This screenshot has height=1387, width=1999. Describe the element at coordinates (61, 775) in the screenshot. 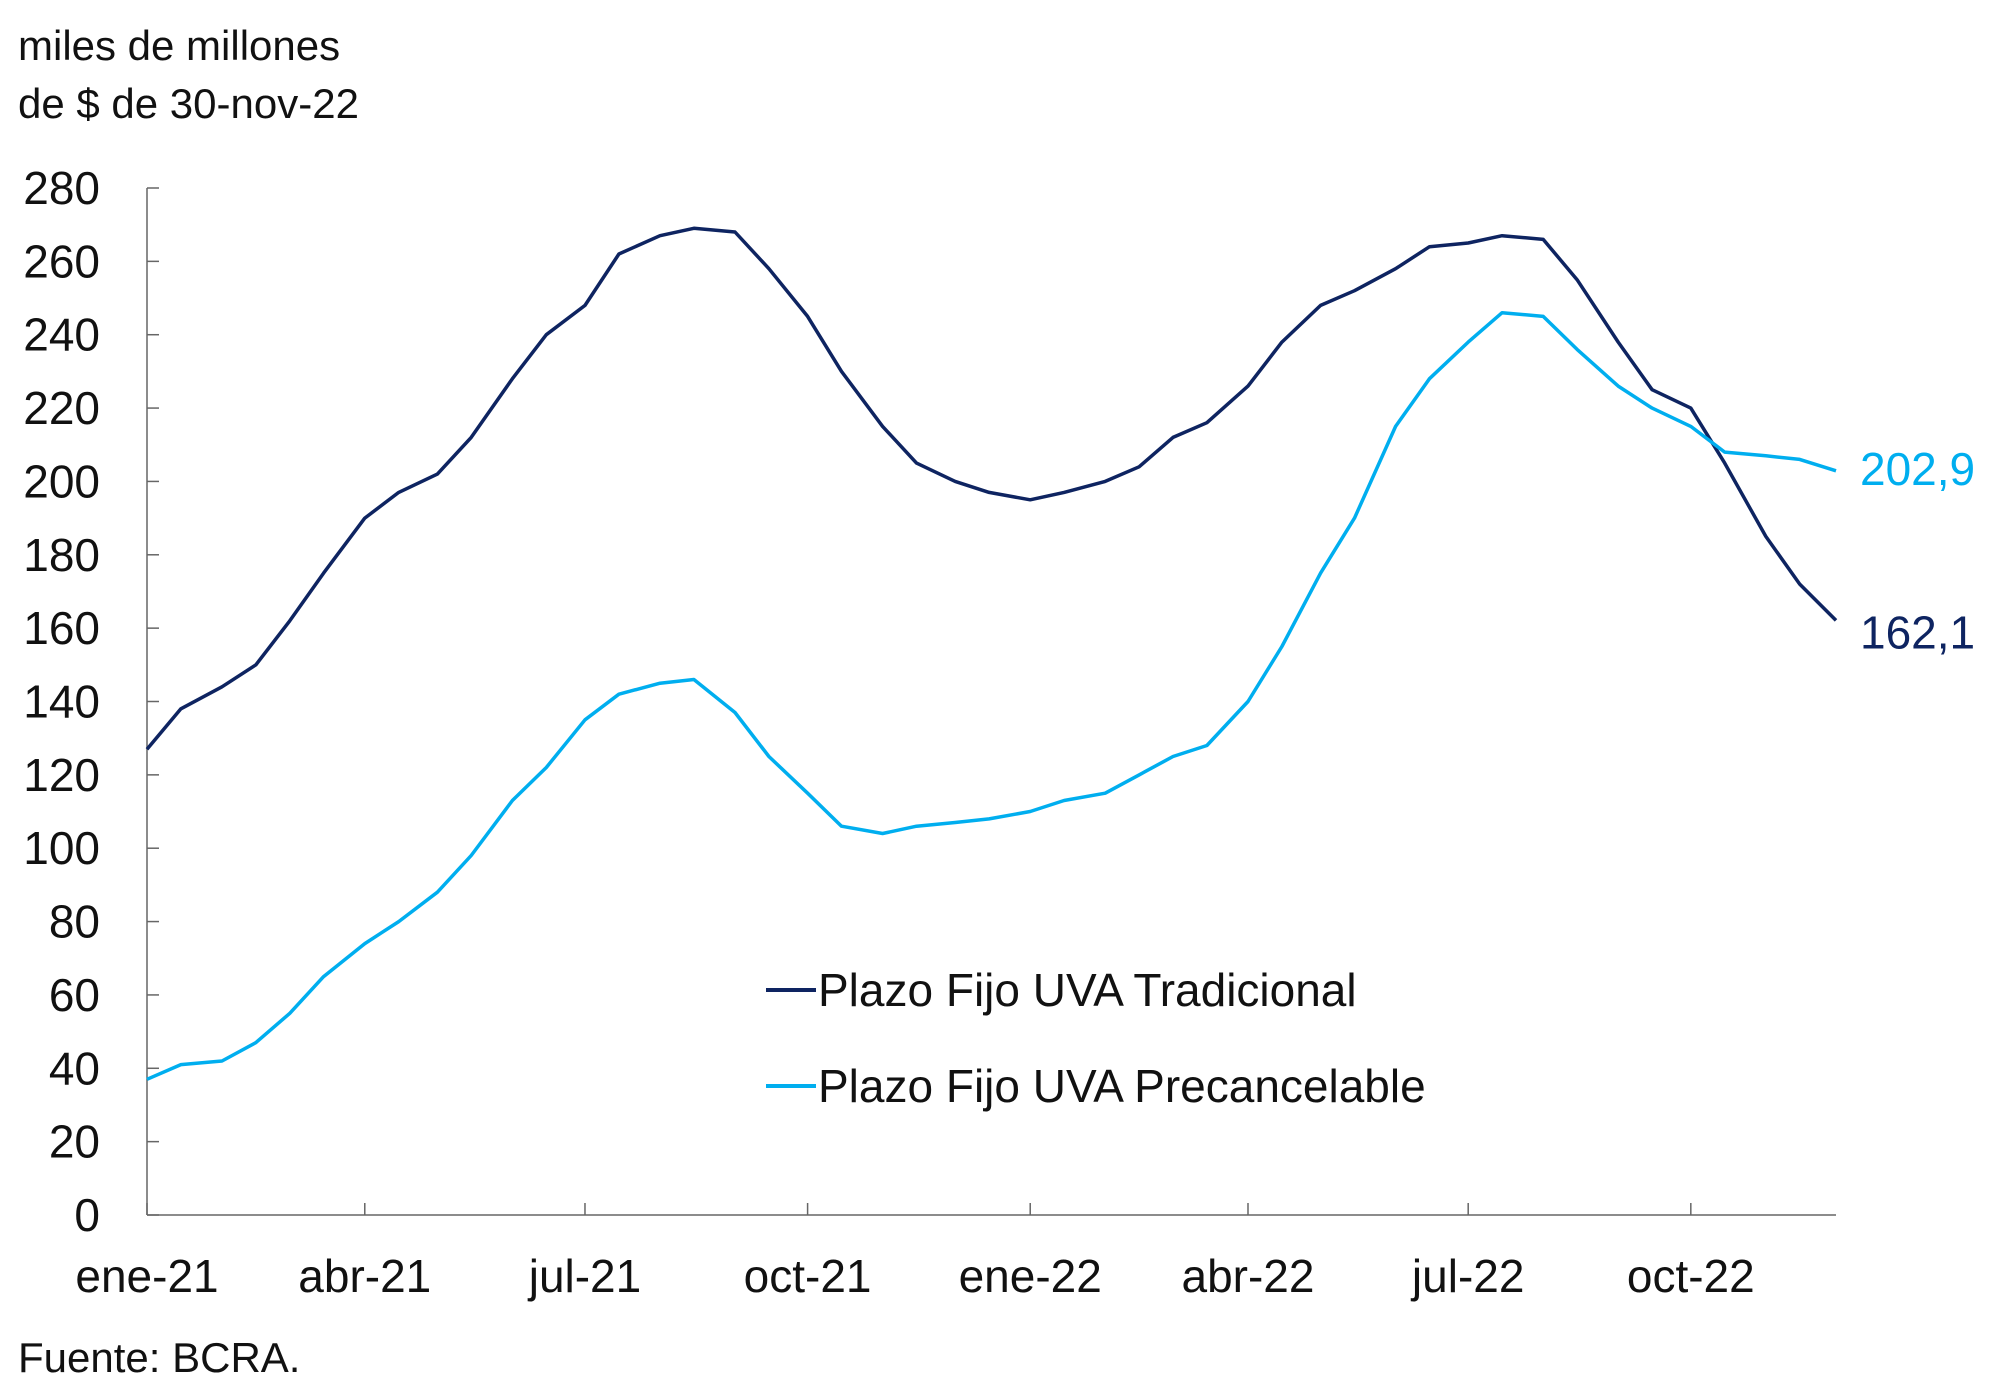

I see `y-tick-label: 120` at that location.